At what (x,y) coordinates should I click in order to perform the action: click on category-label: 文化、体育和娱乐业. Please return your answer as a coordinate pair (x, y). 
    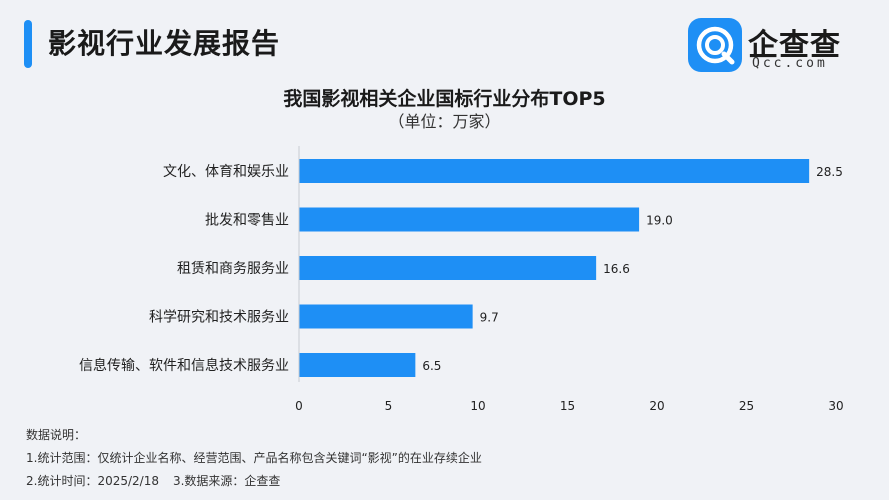
    Looking at the image, I should click on (226, 172).